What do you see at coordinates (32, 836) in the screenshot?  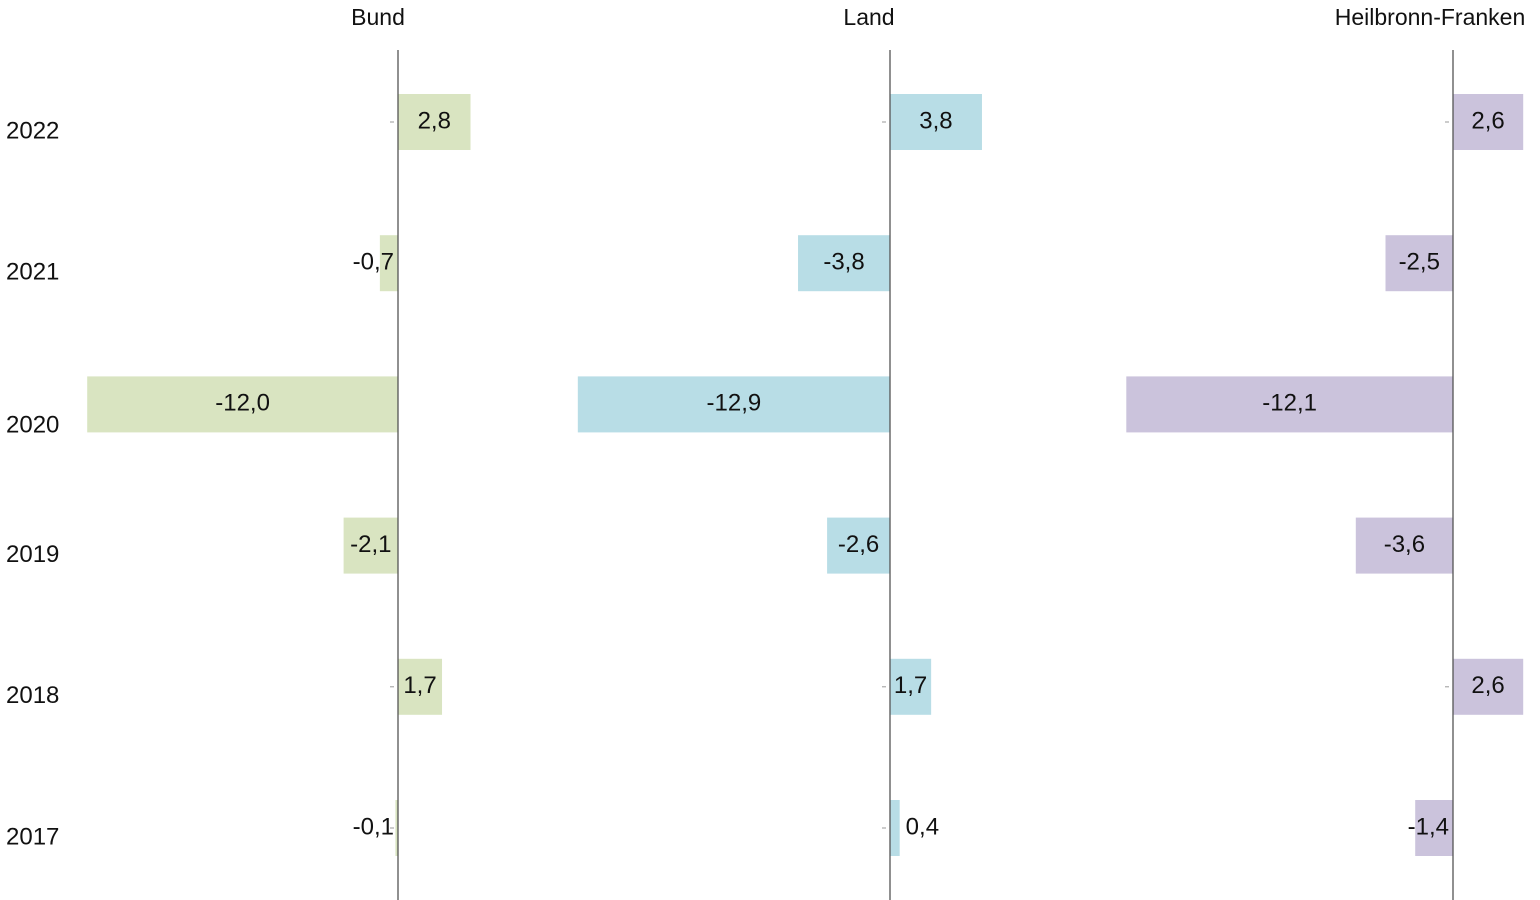 I see `category-label: 2017` at bounding box center [32, 836].